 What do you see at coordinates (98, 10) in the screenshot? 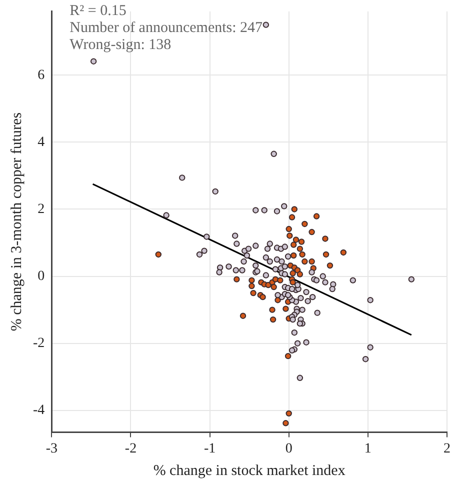
I see `annotation: R² = 0.15` at bounding box center [98, 10].